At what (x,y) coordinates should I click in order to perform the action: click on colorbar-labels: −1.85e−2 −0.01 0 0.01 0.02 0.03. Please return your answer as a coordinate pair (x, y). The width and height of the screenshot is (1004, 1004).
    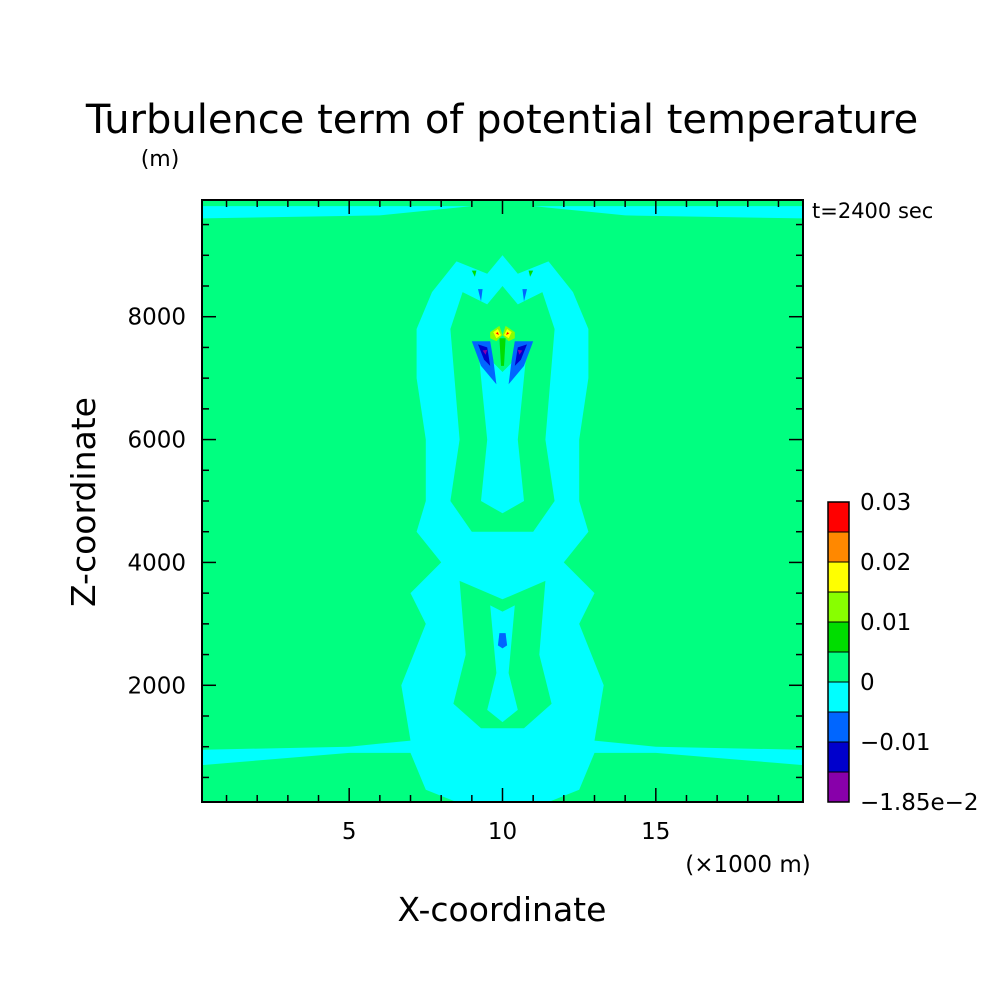
    Looking at the image, I should click on (919, 653).